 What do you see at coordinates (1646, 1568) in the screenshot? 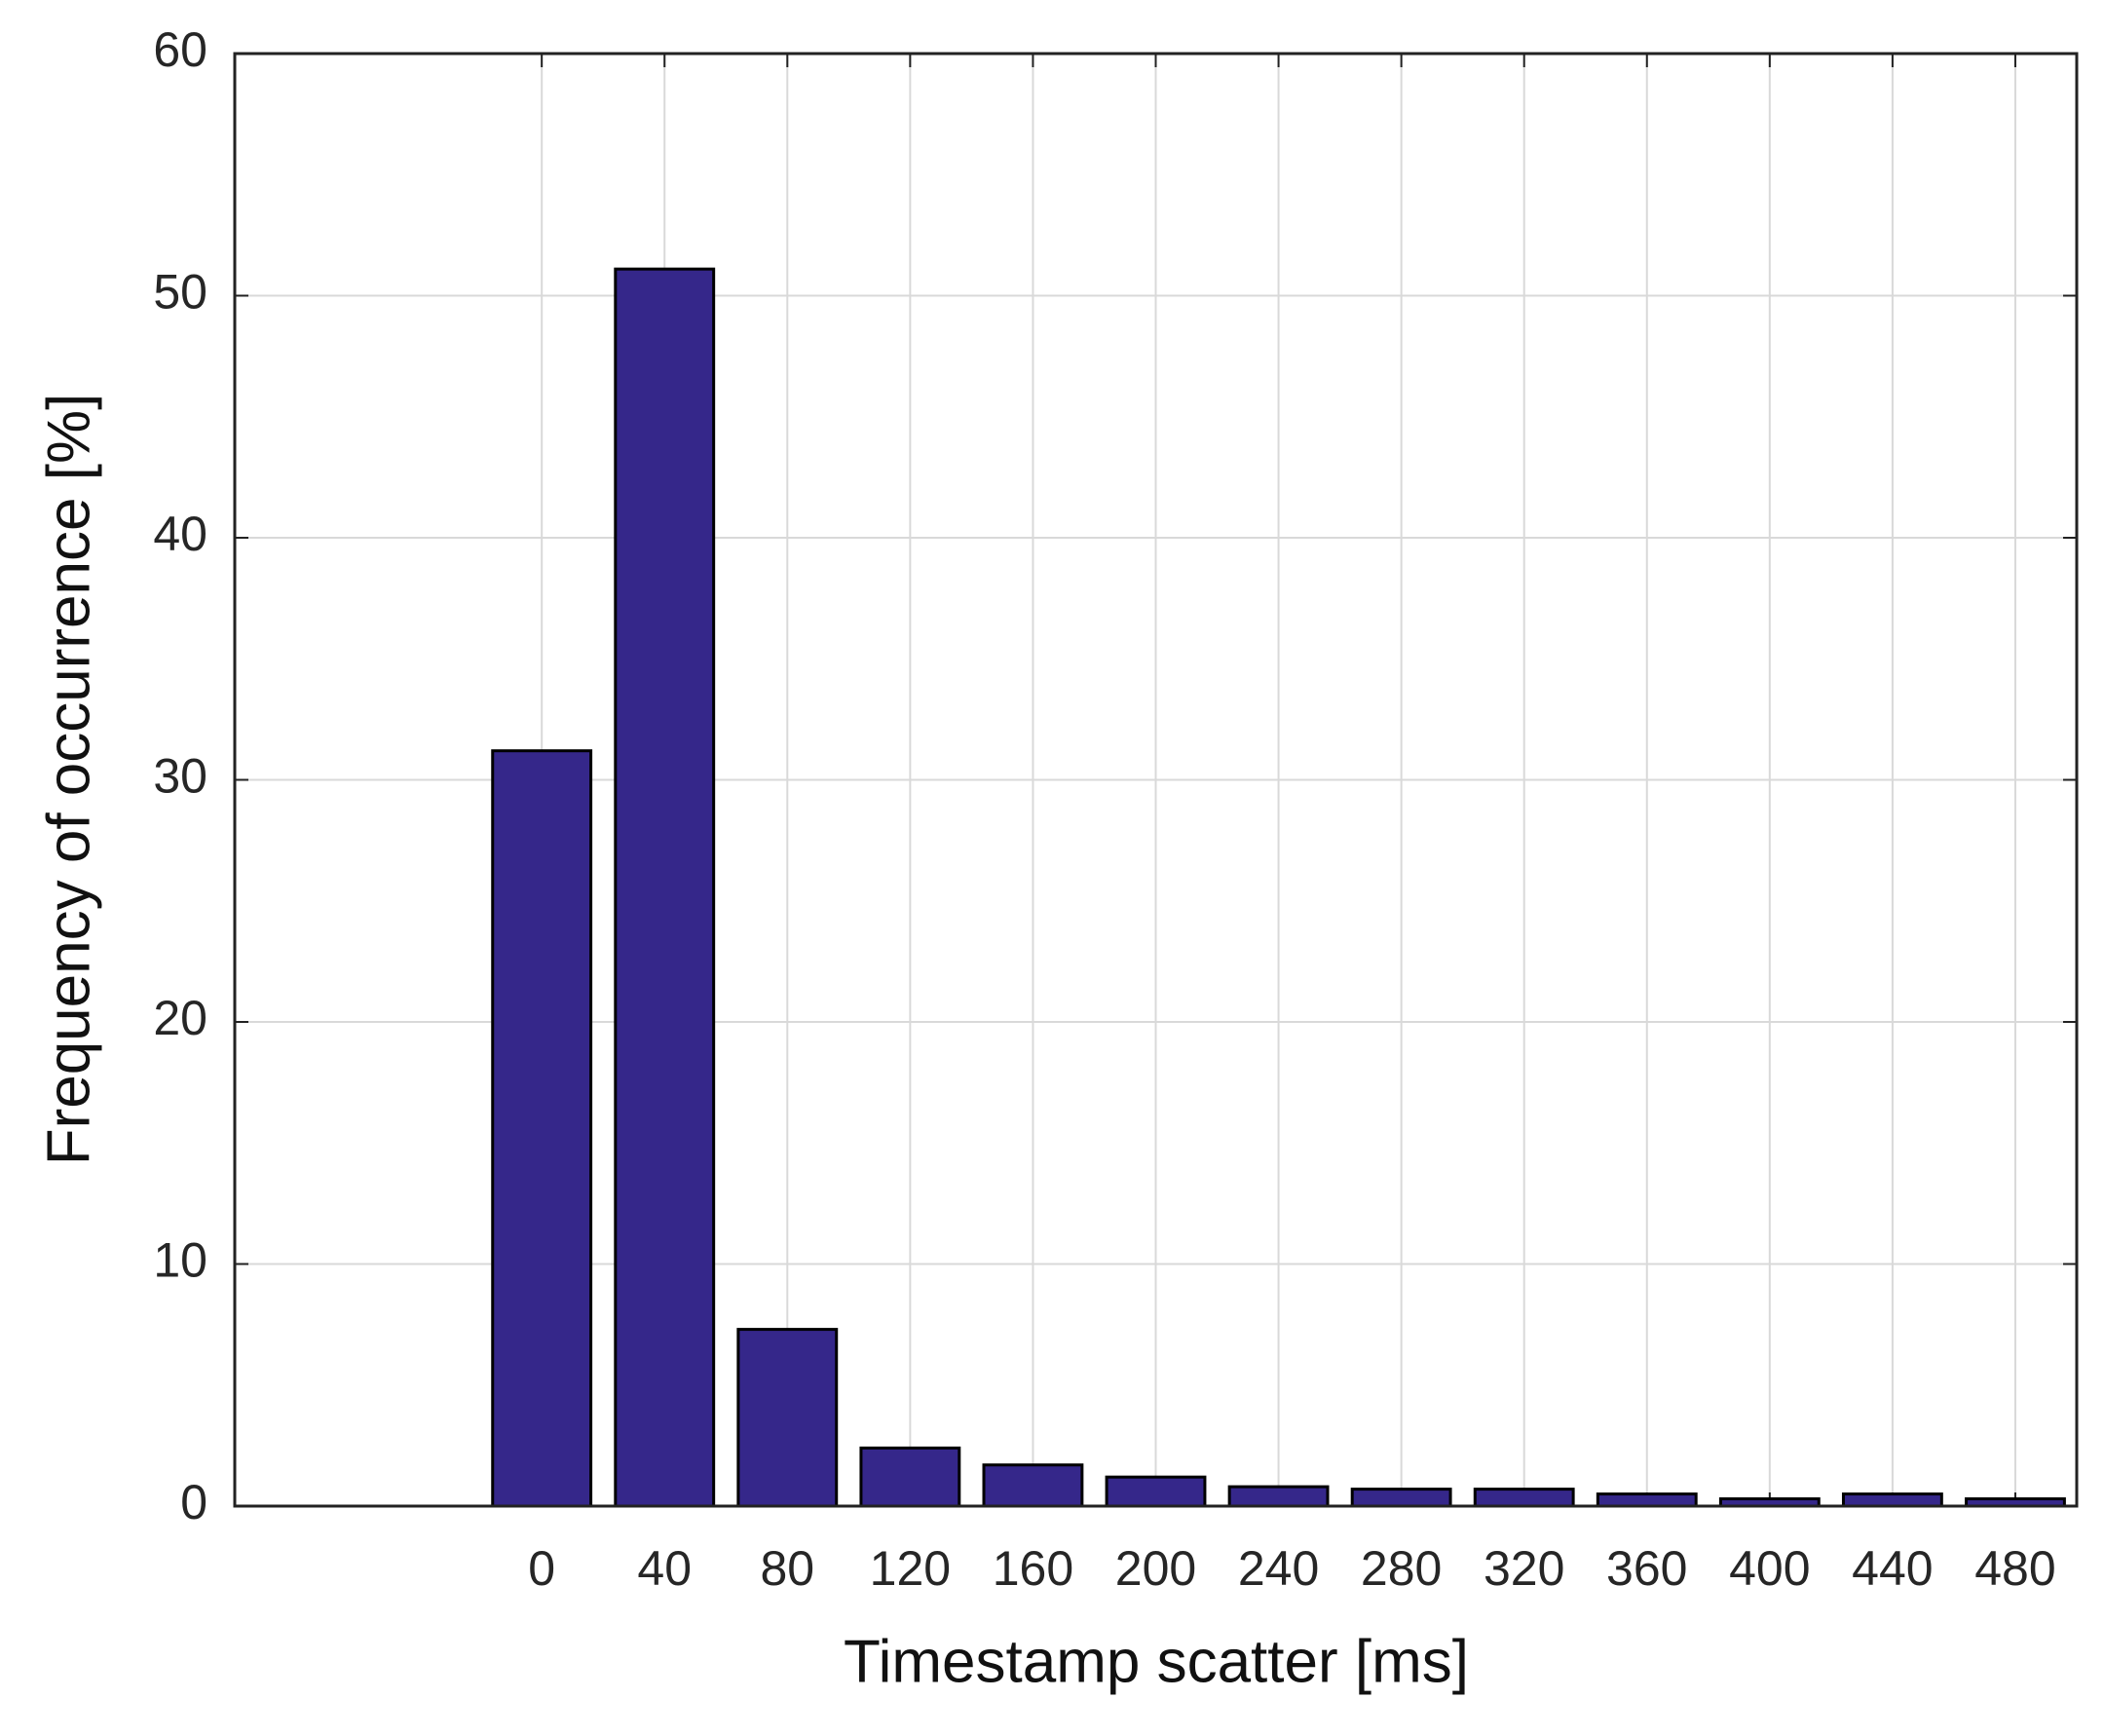
I see `x-tick-label: 360` at bounding box center [1646, 1568].